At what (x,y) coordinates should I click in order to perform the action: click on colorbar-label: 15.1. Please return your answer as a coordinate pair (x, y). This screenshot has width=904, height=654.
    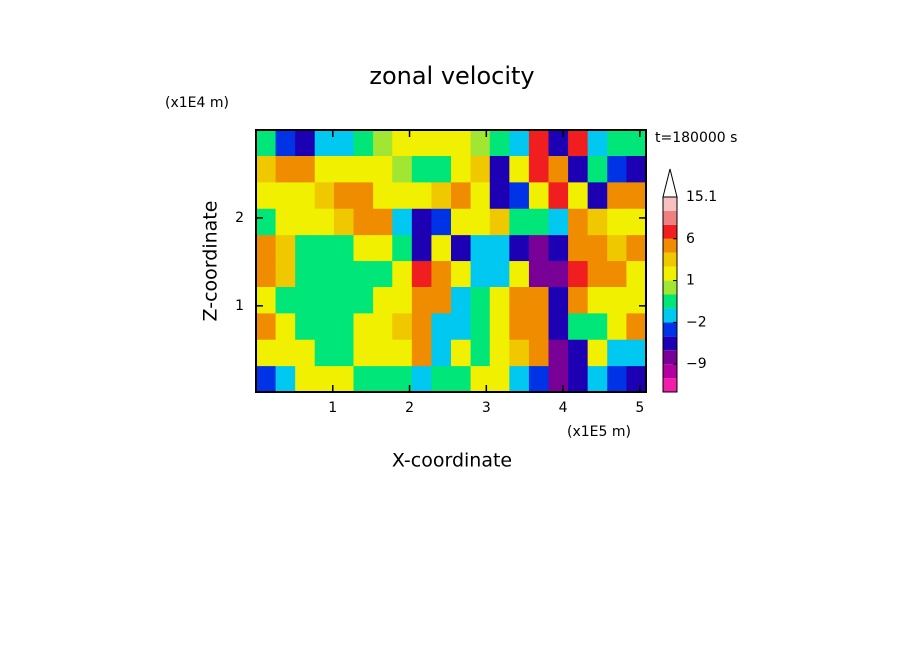
    Looking at the image, I should click on (701, 197).